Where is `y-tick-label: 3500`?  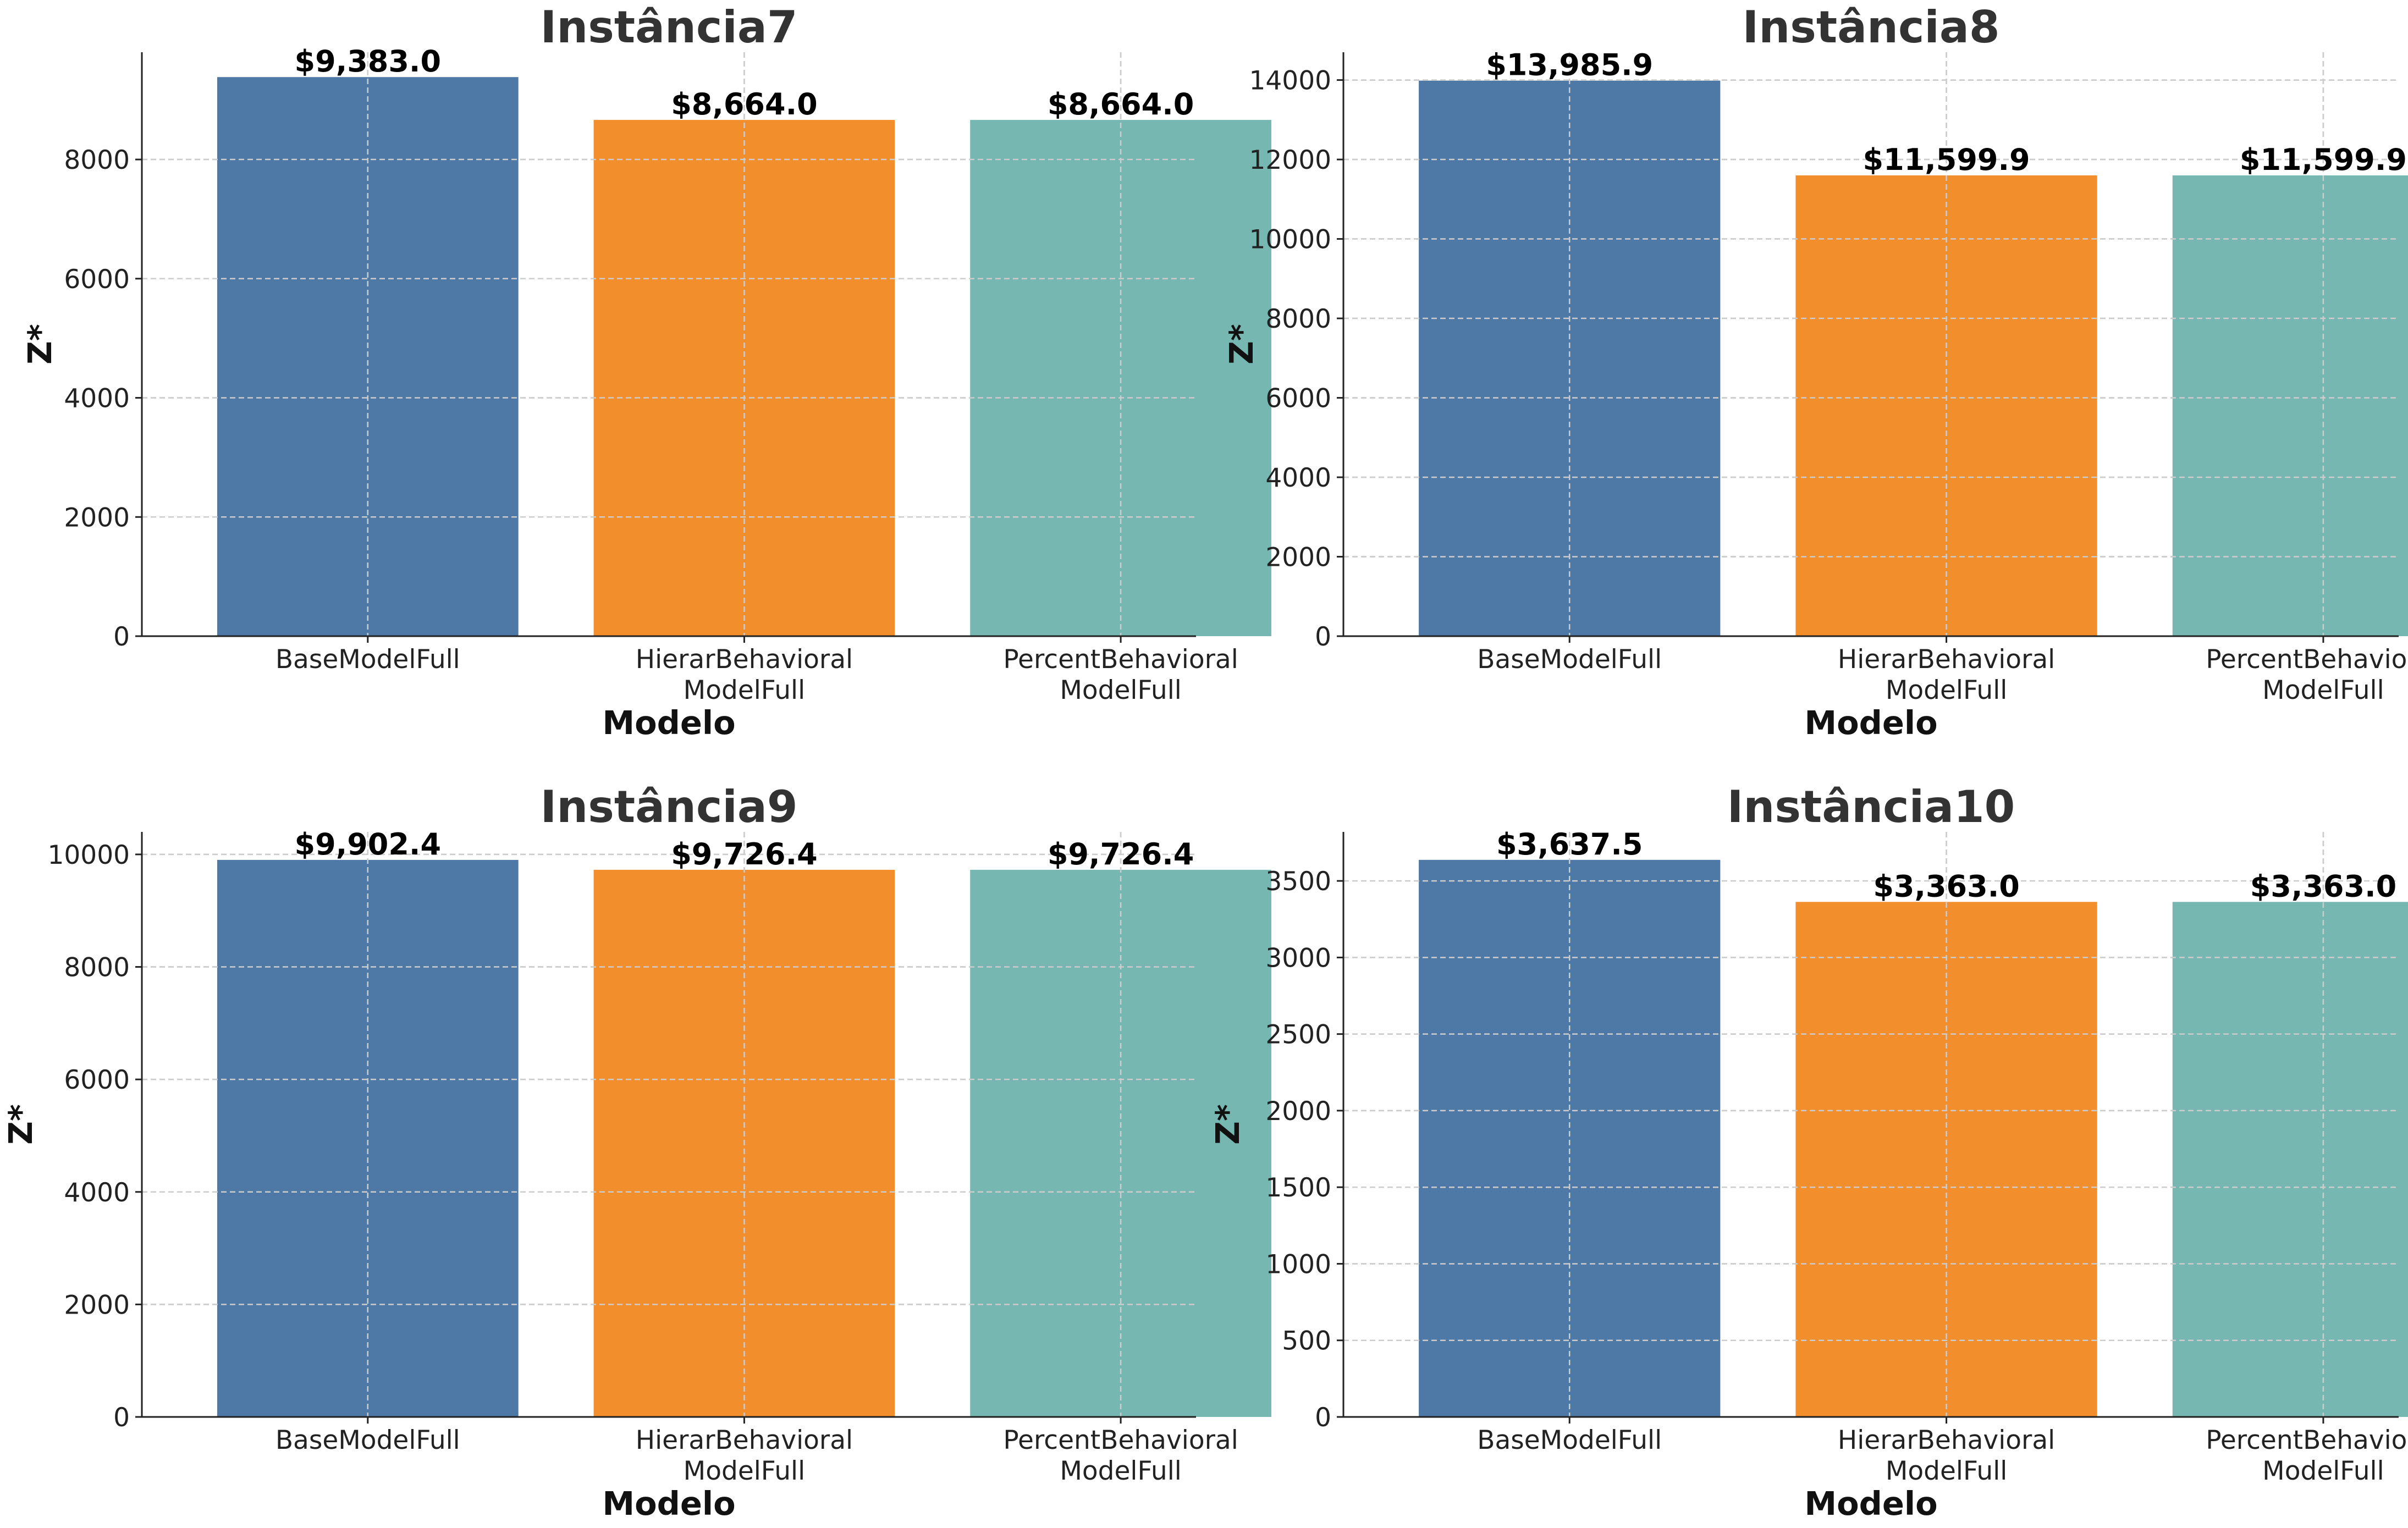
y-tick-label: 3500 is located at coordinates (1298, 882).